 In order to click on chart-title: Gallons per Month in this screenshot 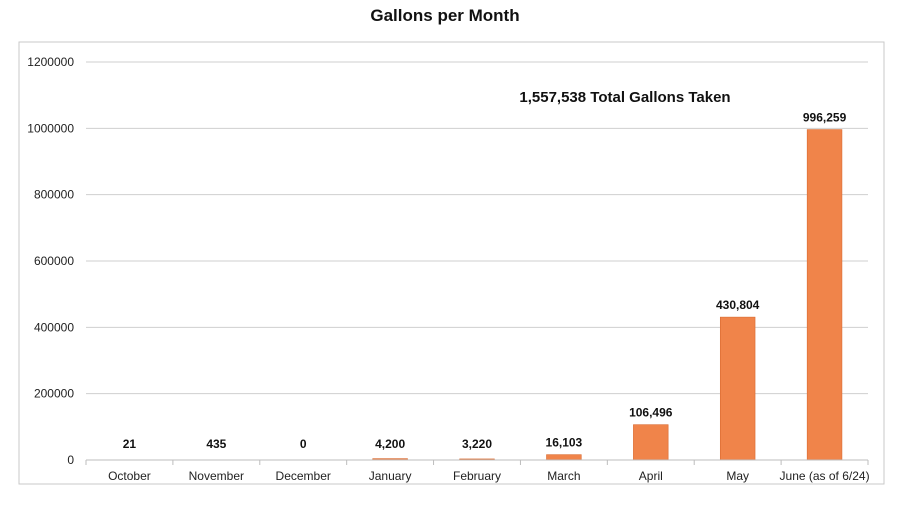, I will do `click(445, 15)`.